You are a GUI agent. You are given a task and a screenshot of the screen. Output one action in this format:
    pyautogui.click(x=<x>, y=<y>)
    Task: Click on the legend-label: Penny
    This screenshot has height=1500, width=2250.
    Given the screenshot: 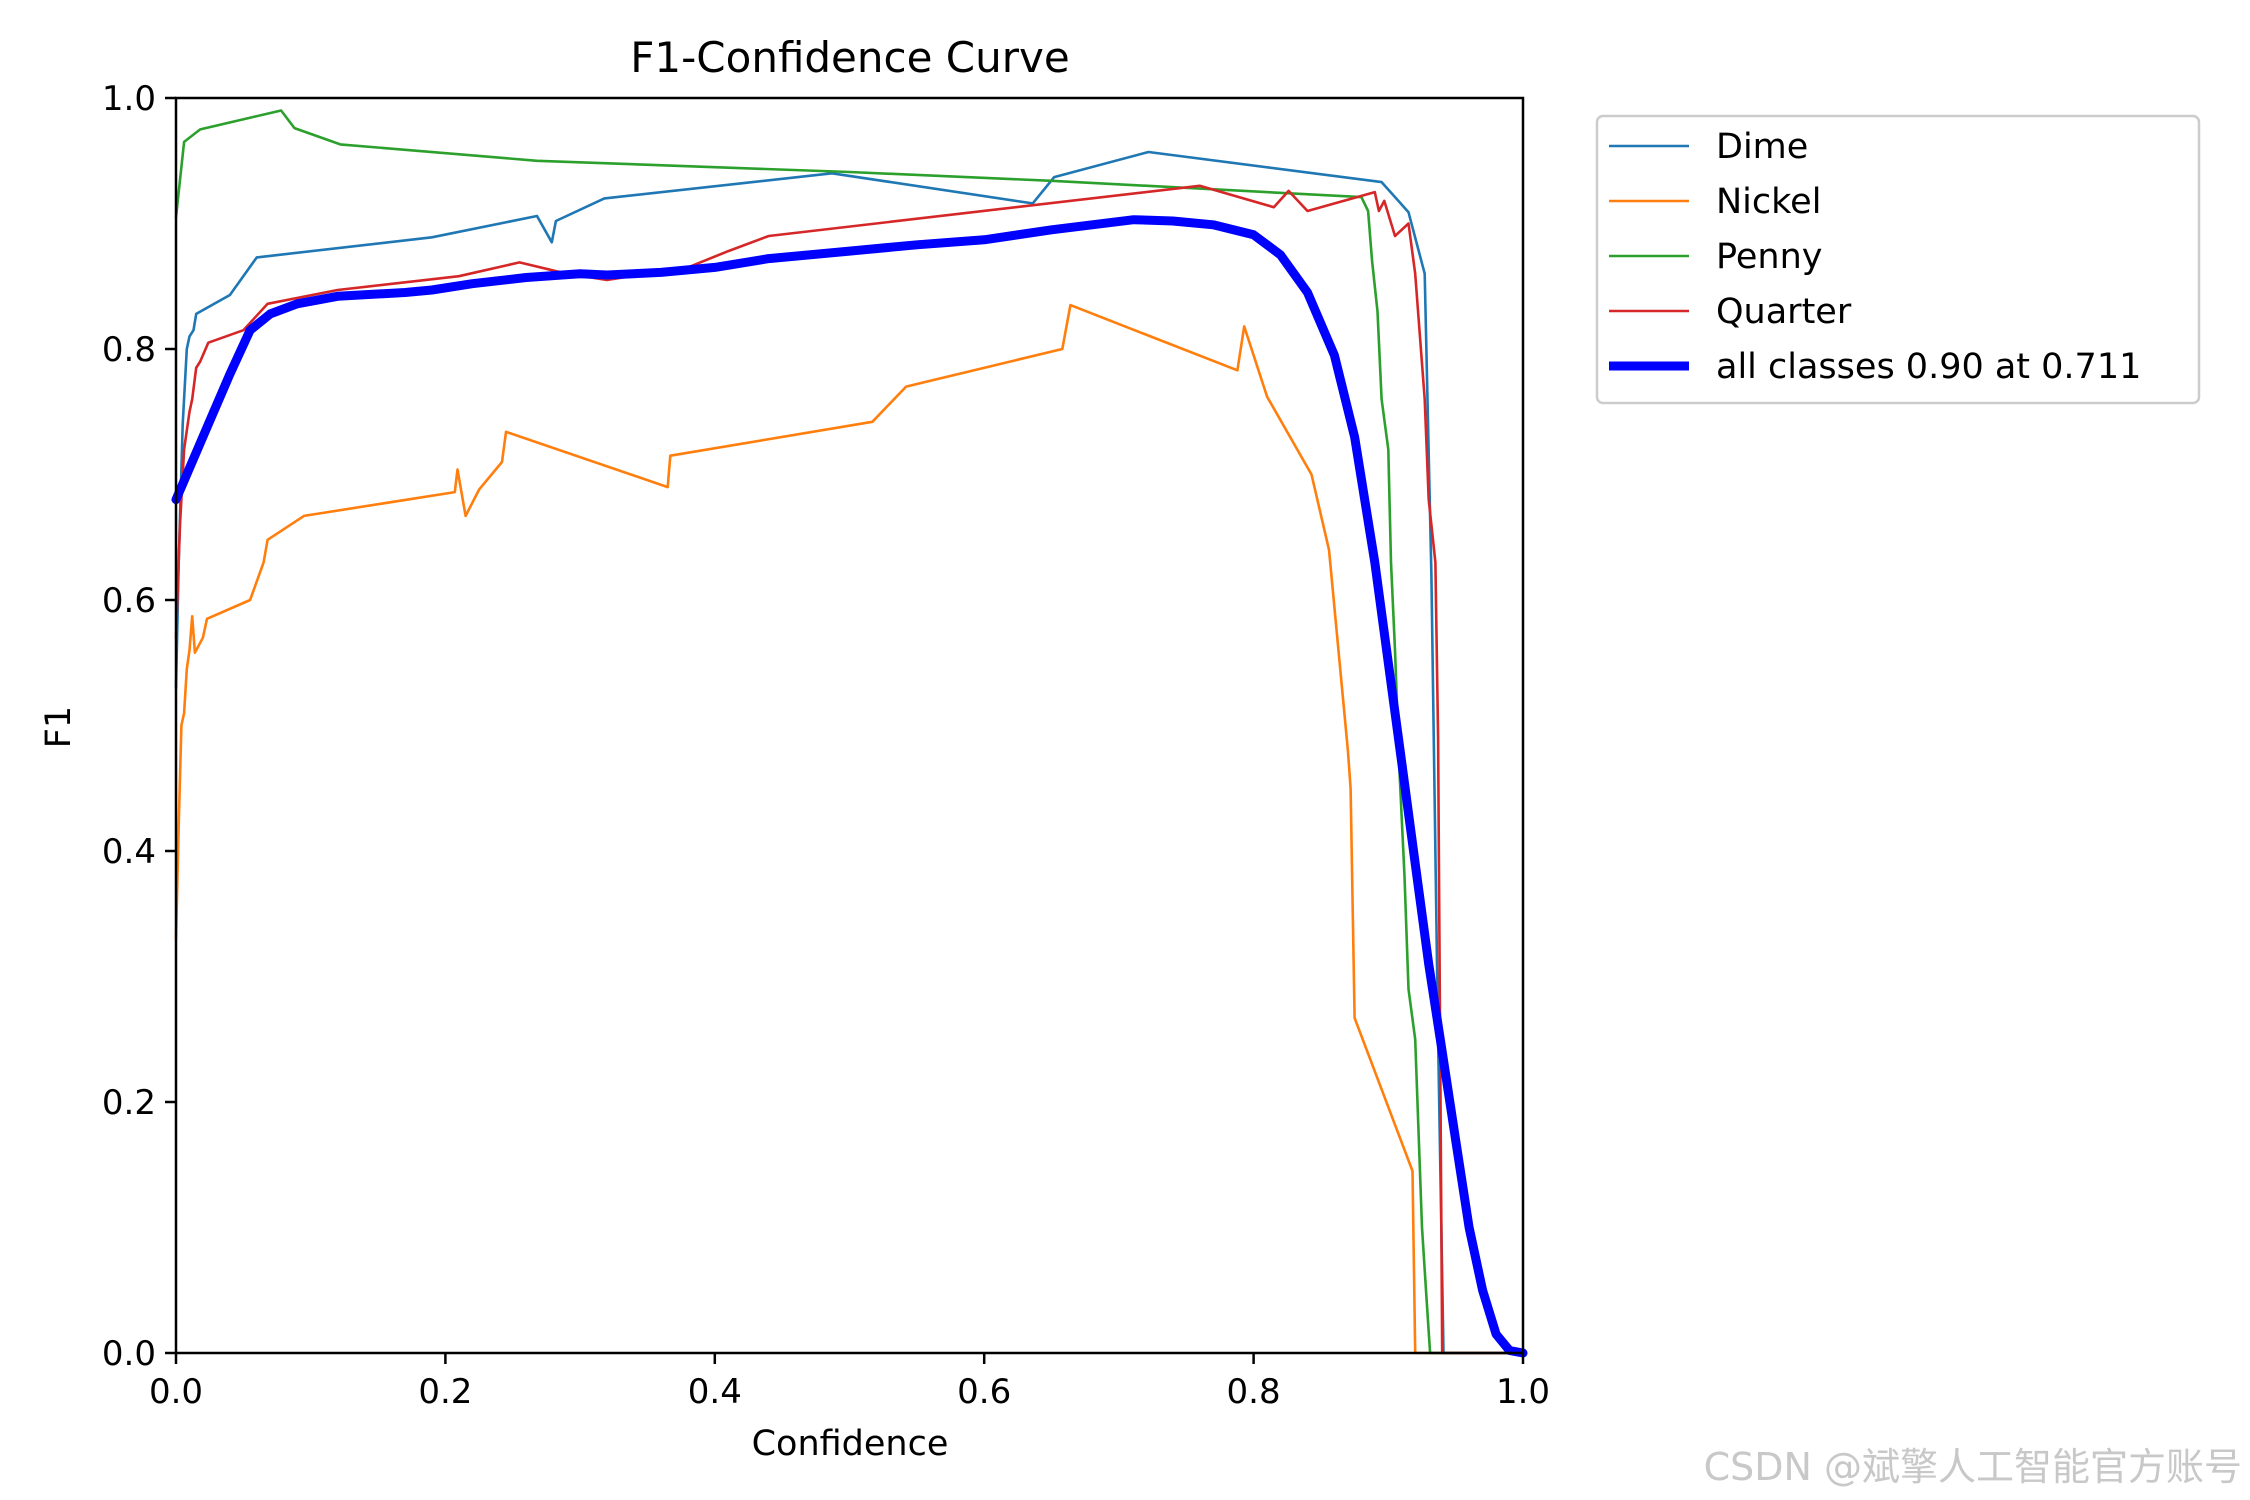 What is the action you would take?
    pyautogui.click(x=1769, y=257)
    